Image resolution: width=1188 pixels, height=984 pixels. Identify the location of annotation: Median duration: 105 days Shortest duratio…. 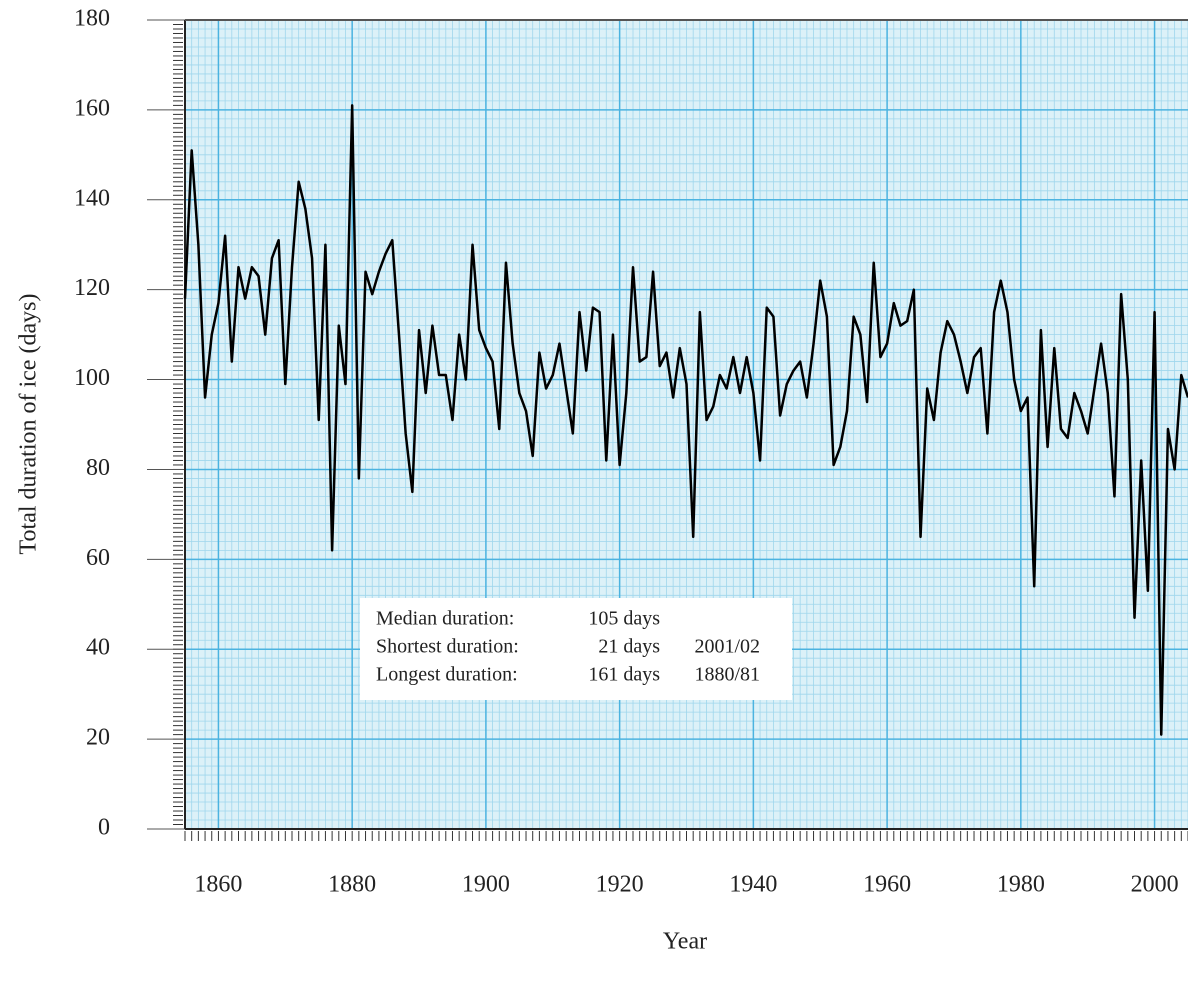
(576, 649).